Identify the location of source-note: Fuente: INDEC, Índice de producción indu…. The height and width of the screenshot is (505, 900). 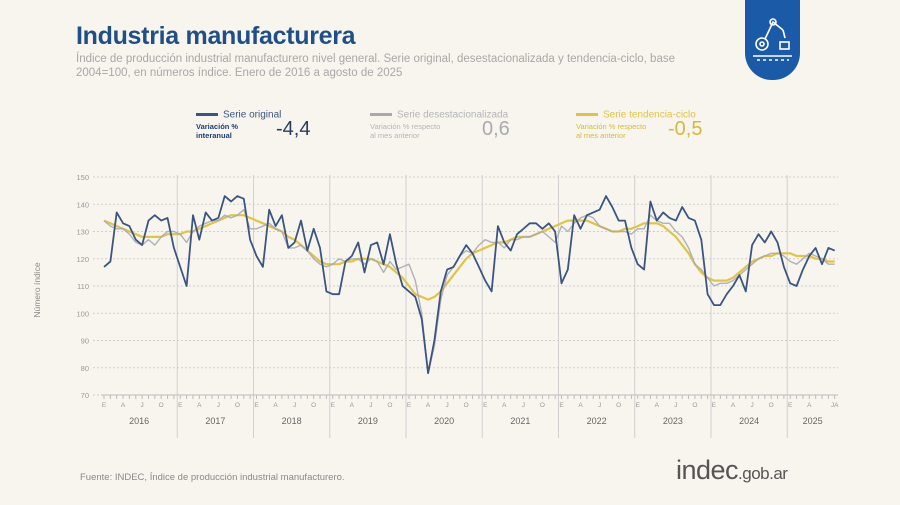
(212, 477).